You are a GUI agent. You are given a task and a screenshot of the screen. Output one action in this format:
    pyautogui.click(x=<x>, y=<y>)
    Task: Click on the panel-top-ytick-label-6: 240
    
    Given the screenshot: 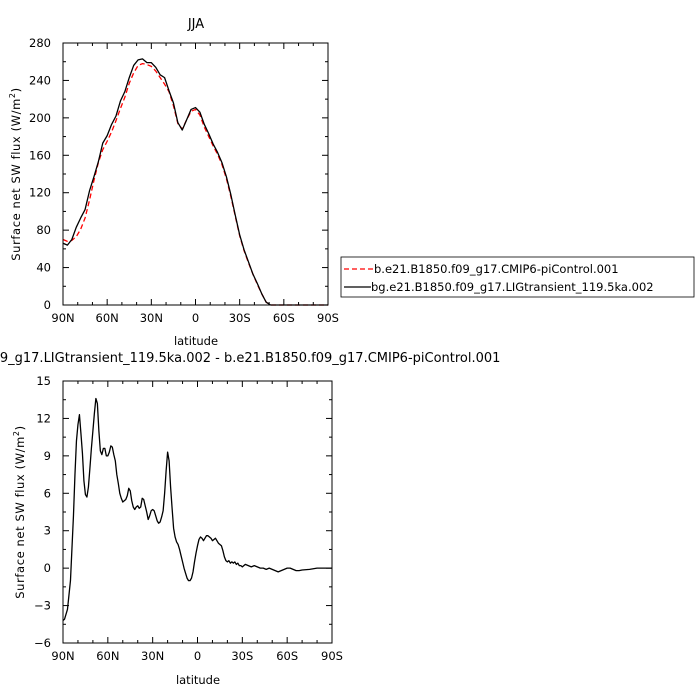 What is the action you would take?
    pyautogui.click(x=40, y=80)
    